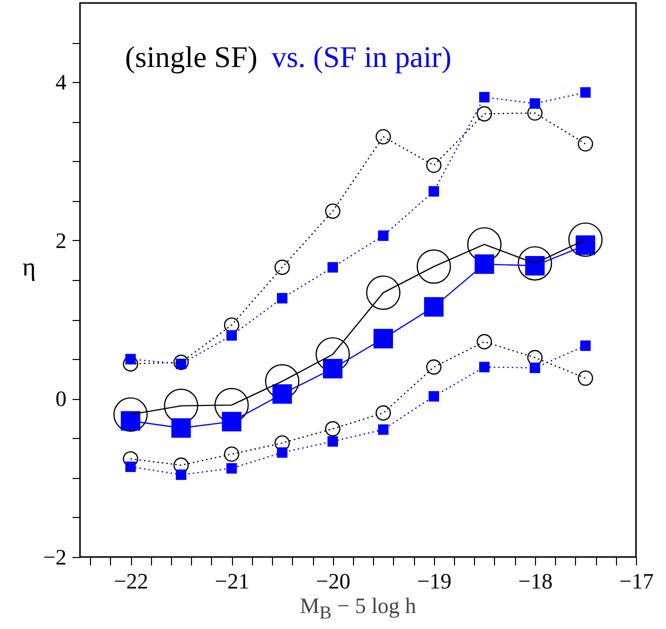  What do you see at coordinates (362, 57) in the screenshot?
I see `text: vs. (SF in pair)` at bounding box center [362, 57].